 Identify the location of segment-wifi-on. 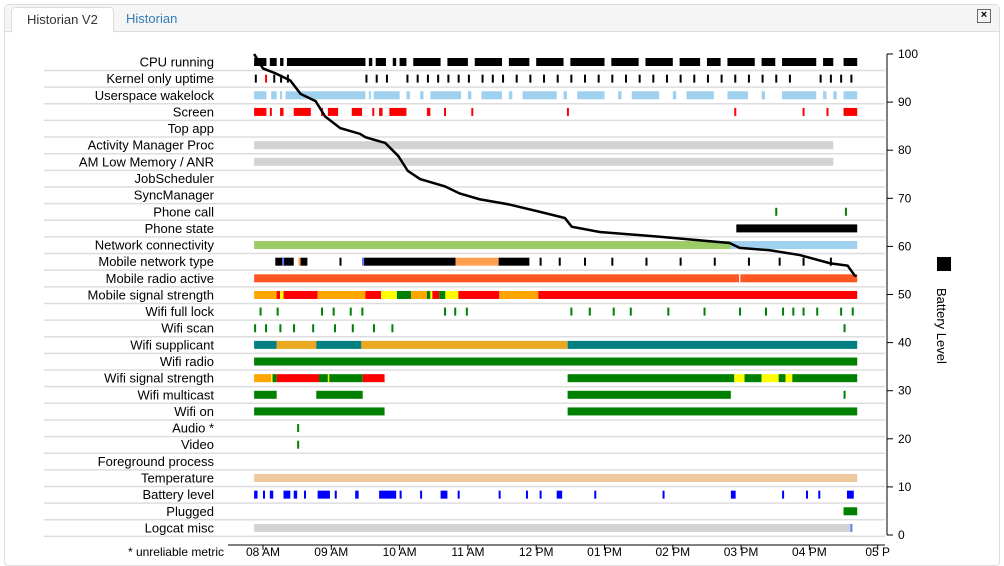
(712, 411).